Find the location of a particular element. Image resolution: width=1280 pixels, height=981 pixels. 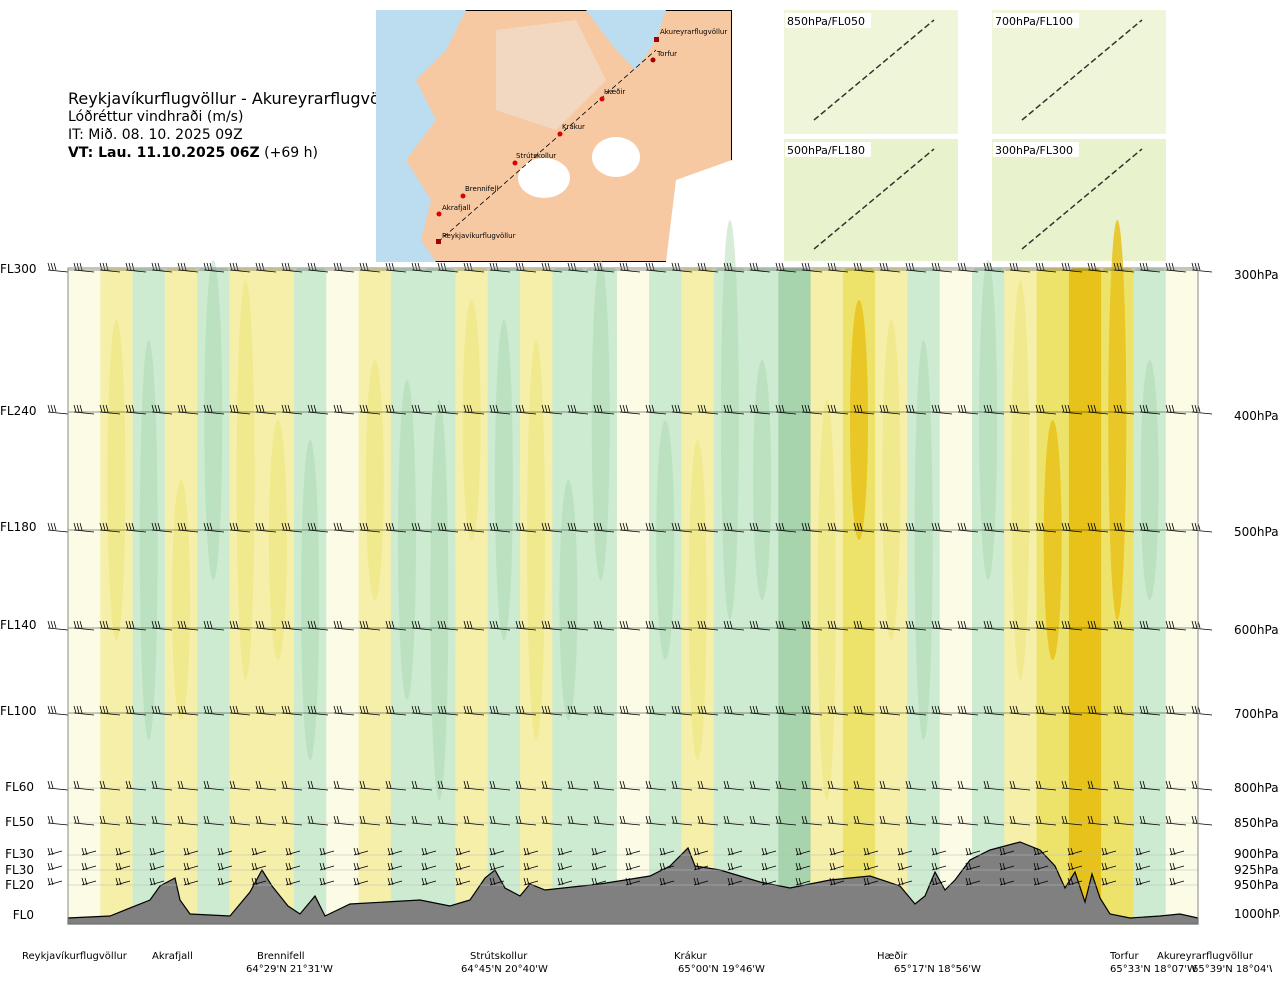

level-label-left: FL50 is located at coordinates (19, 822).